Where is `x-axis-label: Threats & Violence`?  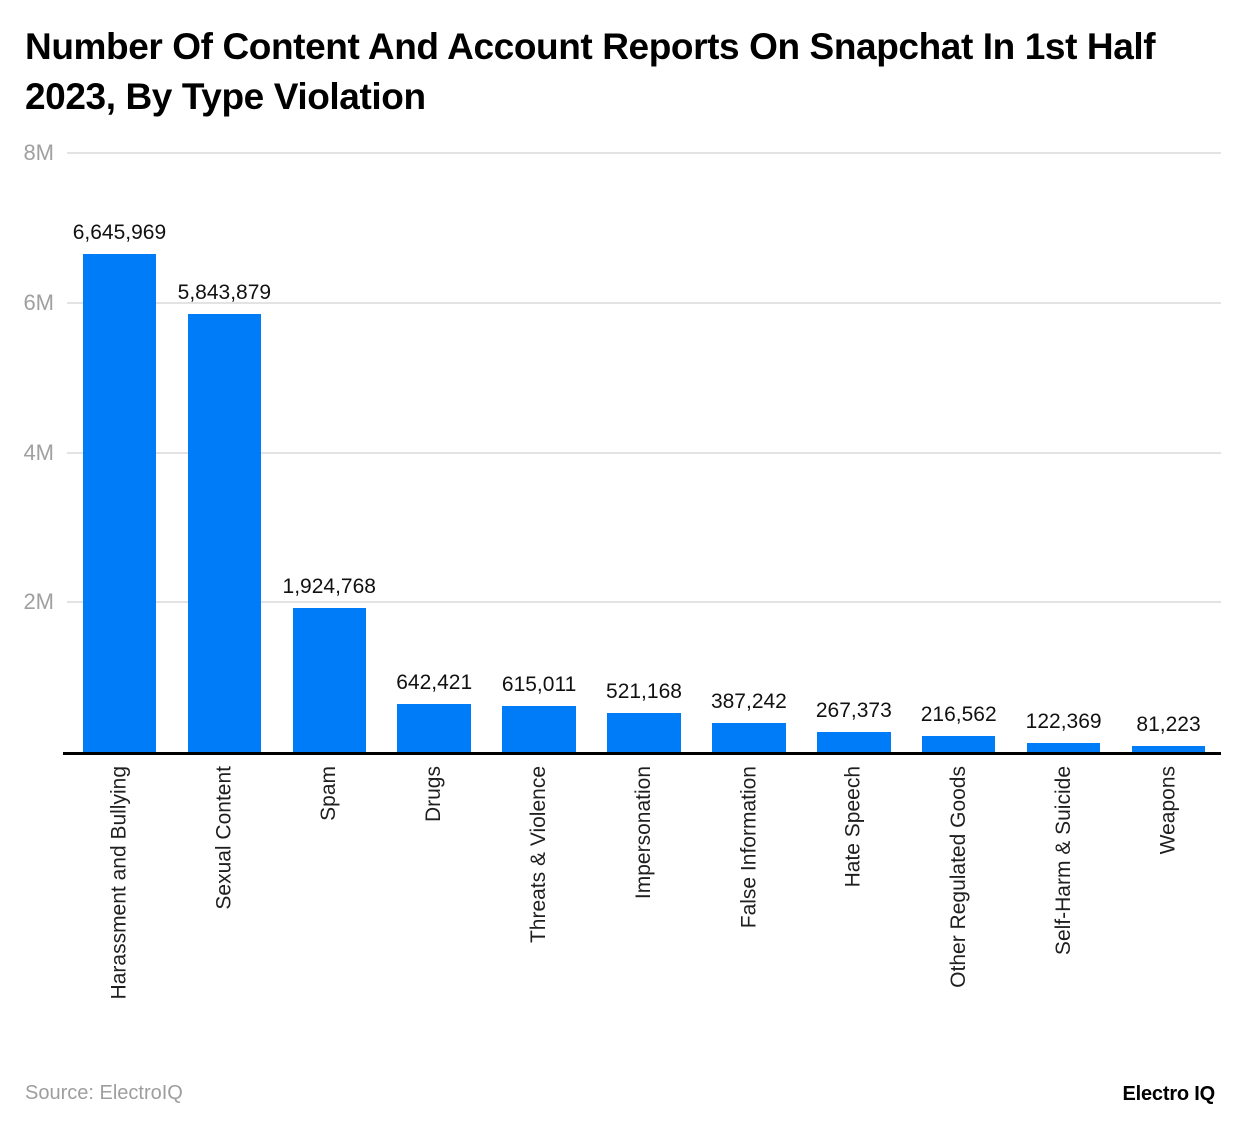 x-axis-label: Threats & Violence is located at coordinates (539, 855).